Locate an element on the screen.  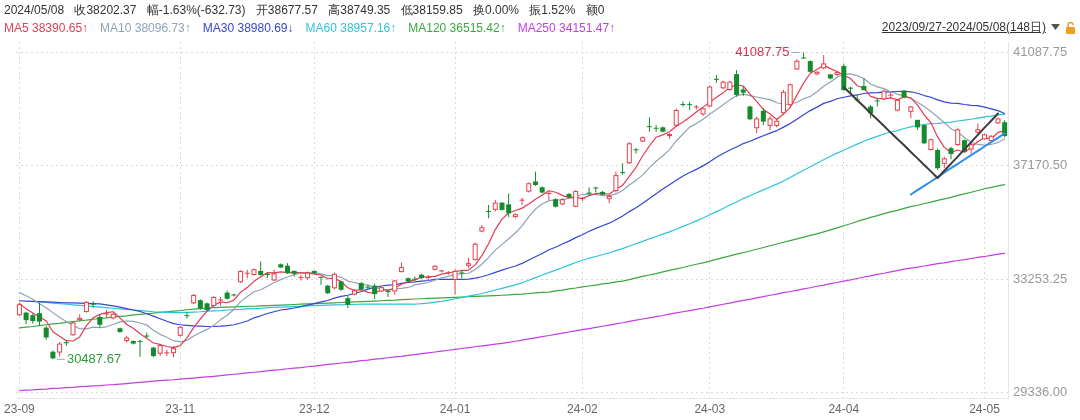
chart-subtitle: 2023/09/27-2024/05/08(148日) is located at coordinates (963, 27).